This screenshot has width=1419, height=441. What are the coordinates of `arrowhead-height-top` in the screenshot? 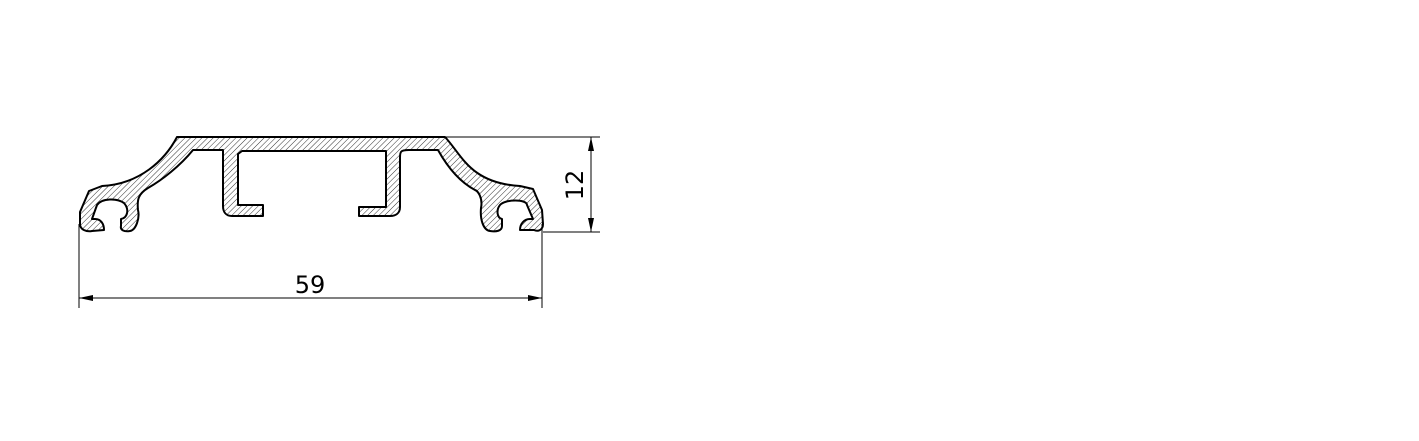 It's located at (591, 144).